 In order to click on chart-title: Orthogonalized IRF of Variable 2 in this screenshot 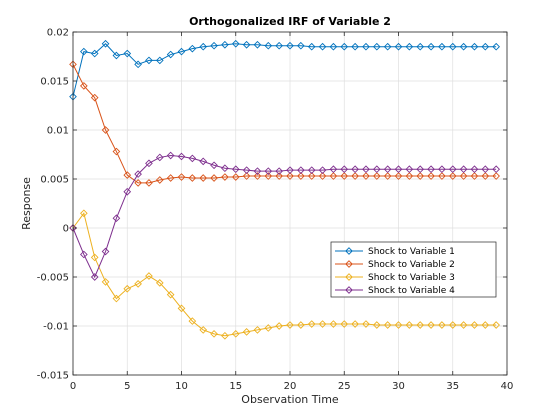, I will do `click(290, 21)`.